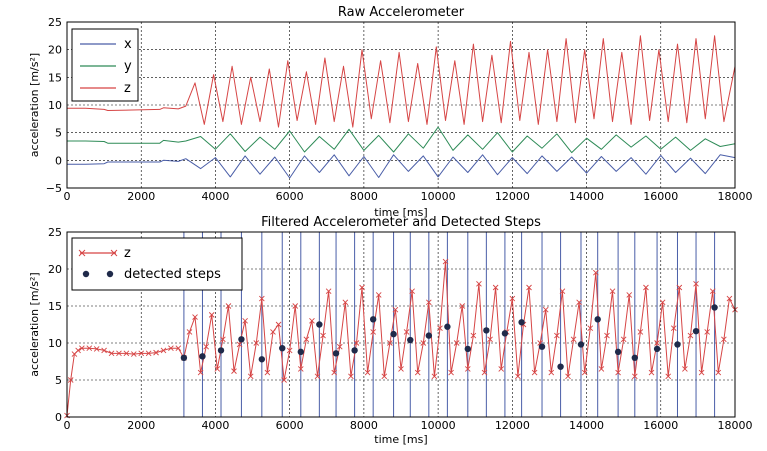  I want to click on series-line-y, so click(401, 140).